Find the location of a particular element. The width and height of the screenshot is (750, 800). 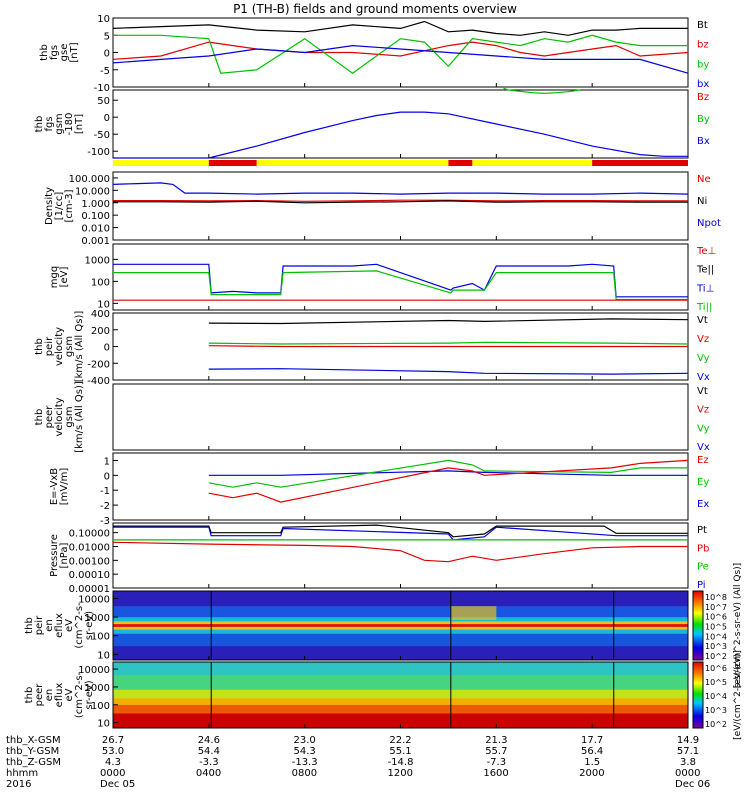

y-tick-label: -3 is located at coordinates (105, 521).